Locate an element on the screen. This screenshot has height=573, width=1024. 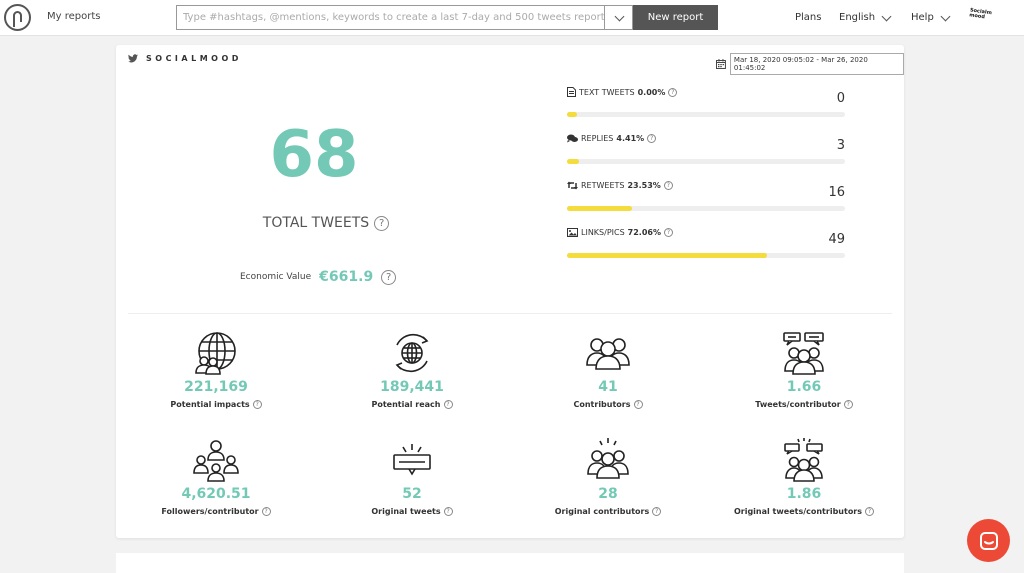
language-label: English is located at coordinates (857, 17).